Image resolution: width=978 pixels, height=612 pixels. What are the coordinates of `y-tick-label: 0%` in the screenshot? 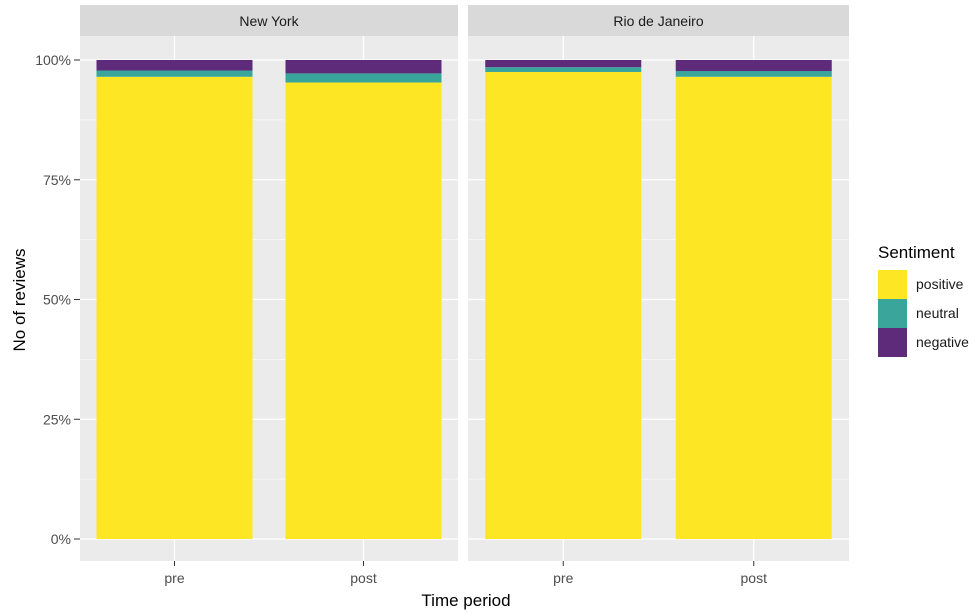 It's located at (61, 539).